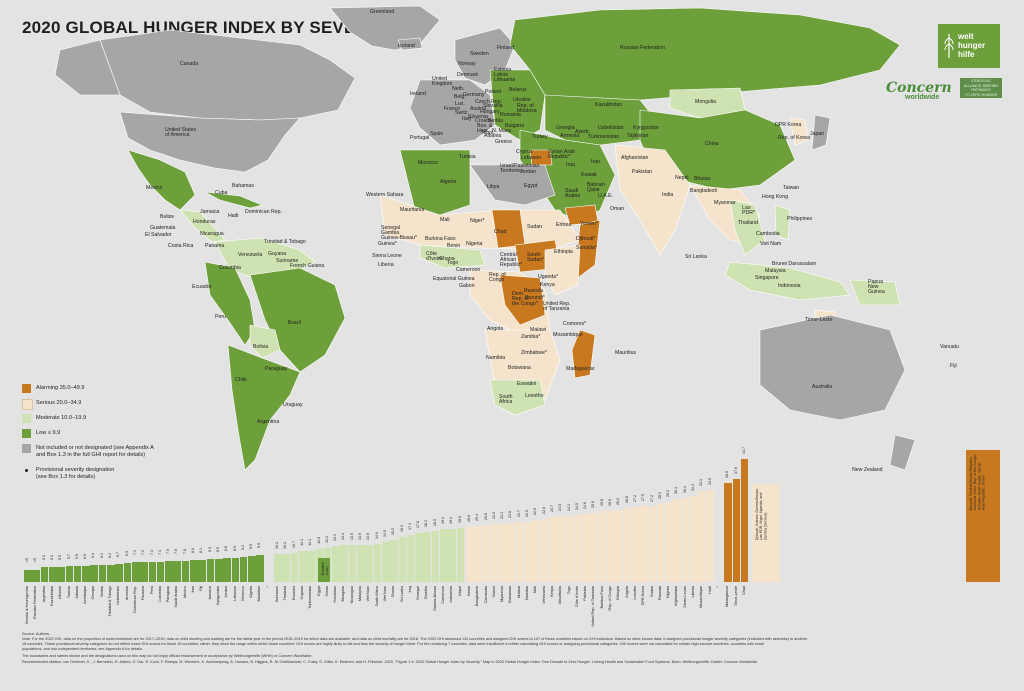 Image resolution: width=1024 pixels, height=691 pixels. Describe the element at coordinates (454, 279) in the screenshot. I see `map-label-equatorial-guinea: Equatorial Guinea` at that location.